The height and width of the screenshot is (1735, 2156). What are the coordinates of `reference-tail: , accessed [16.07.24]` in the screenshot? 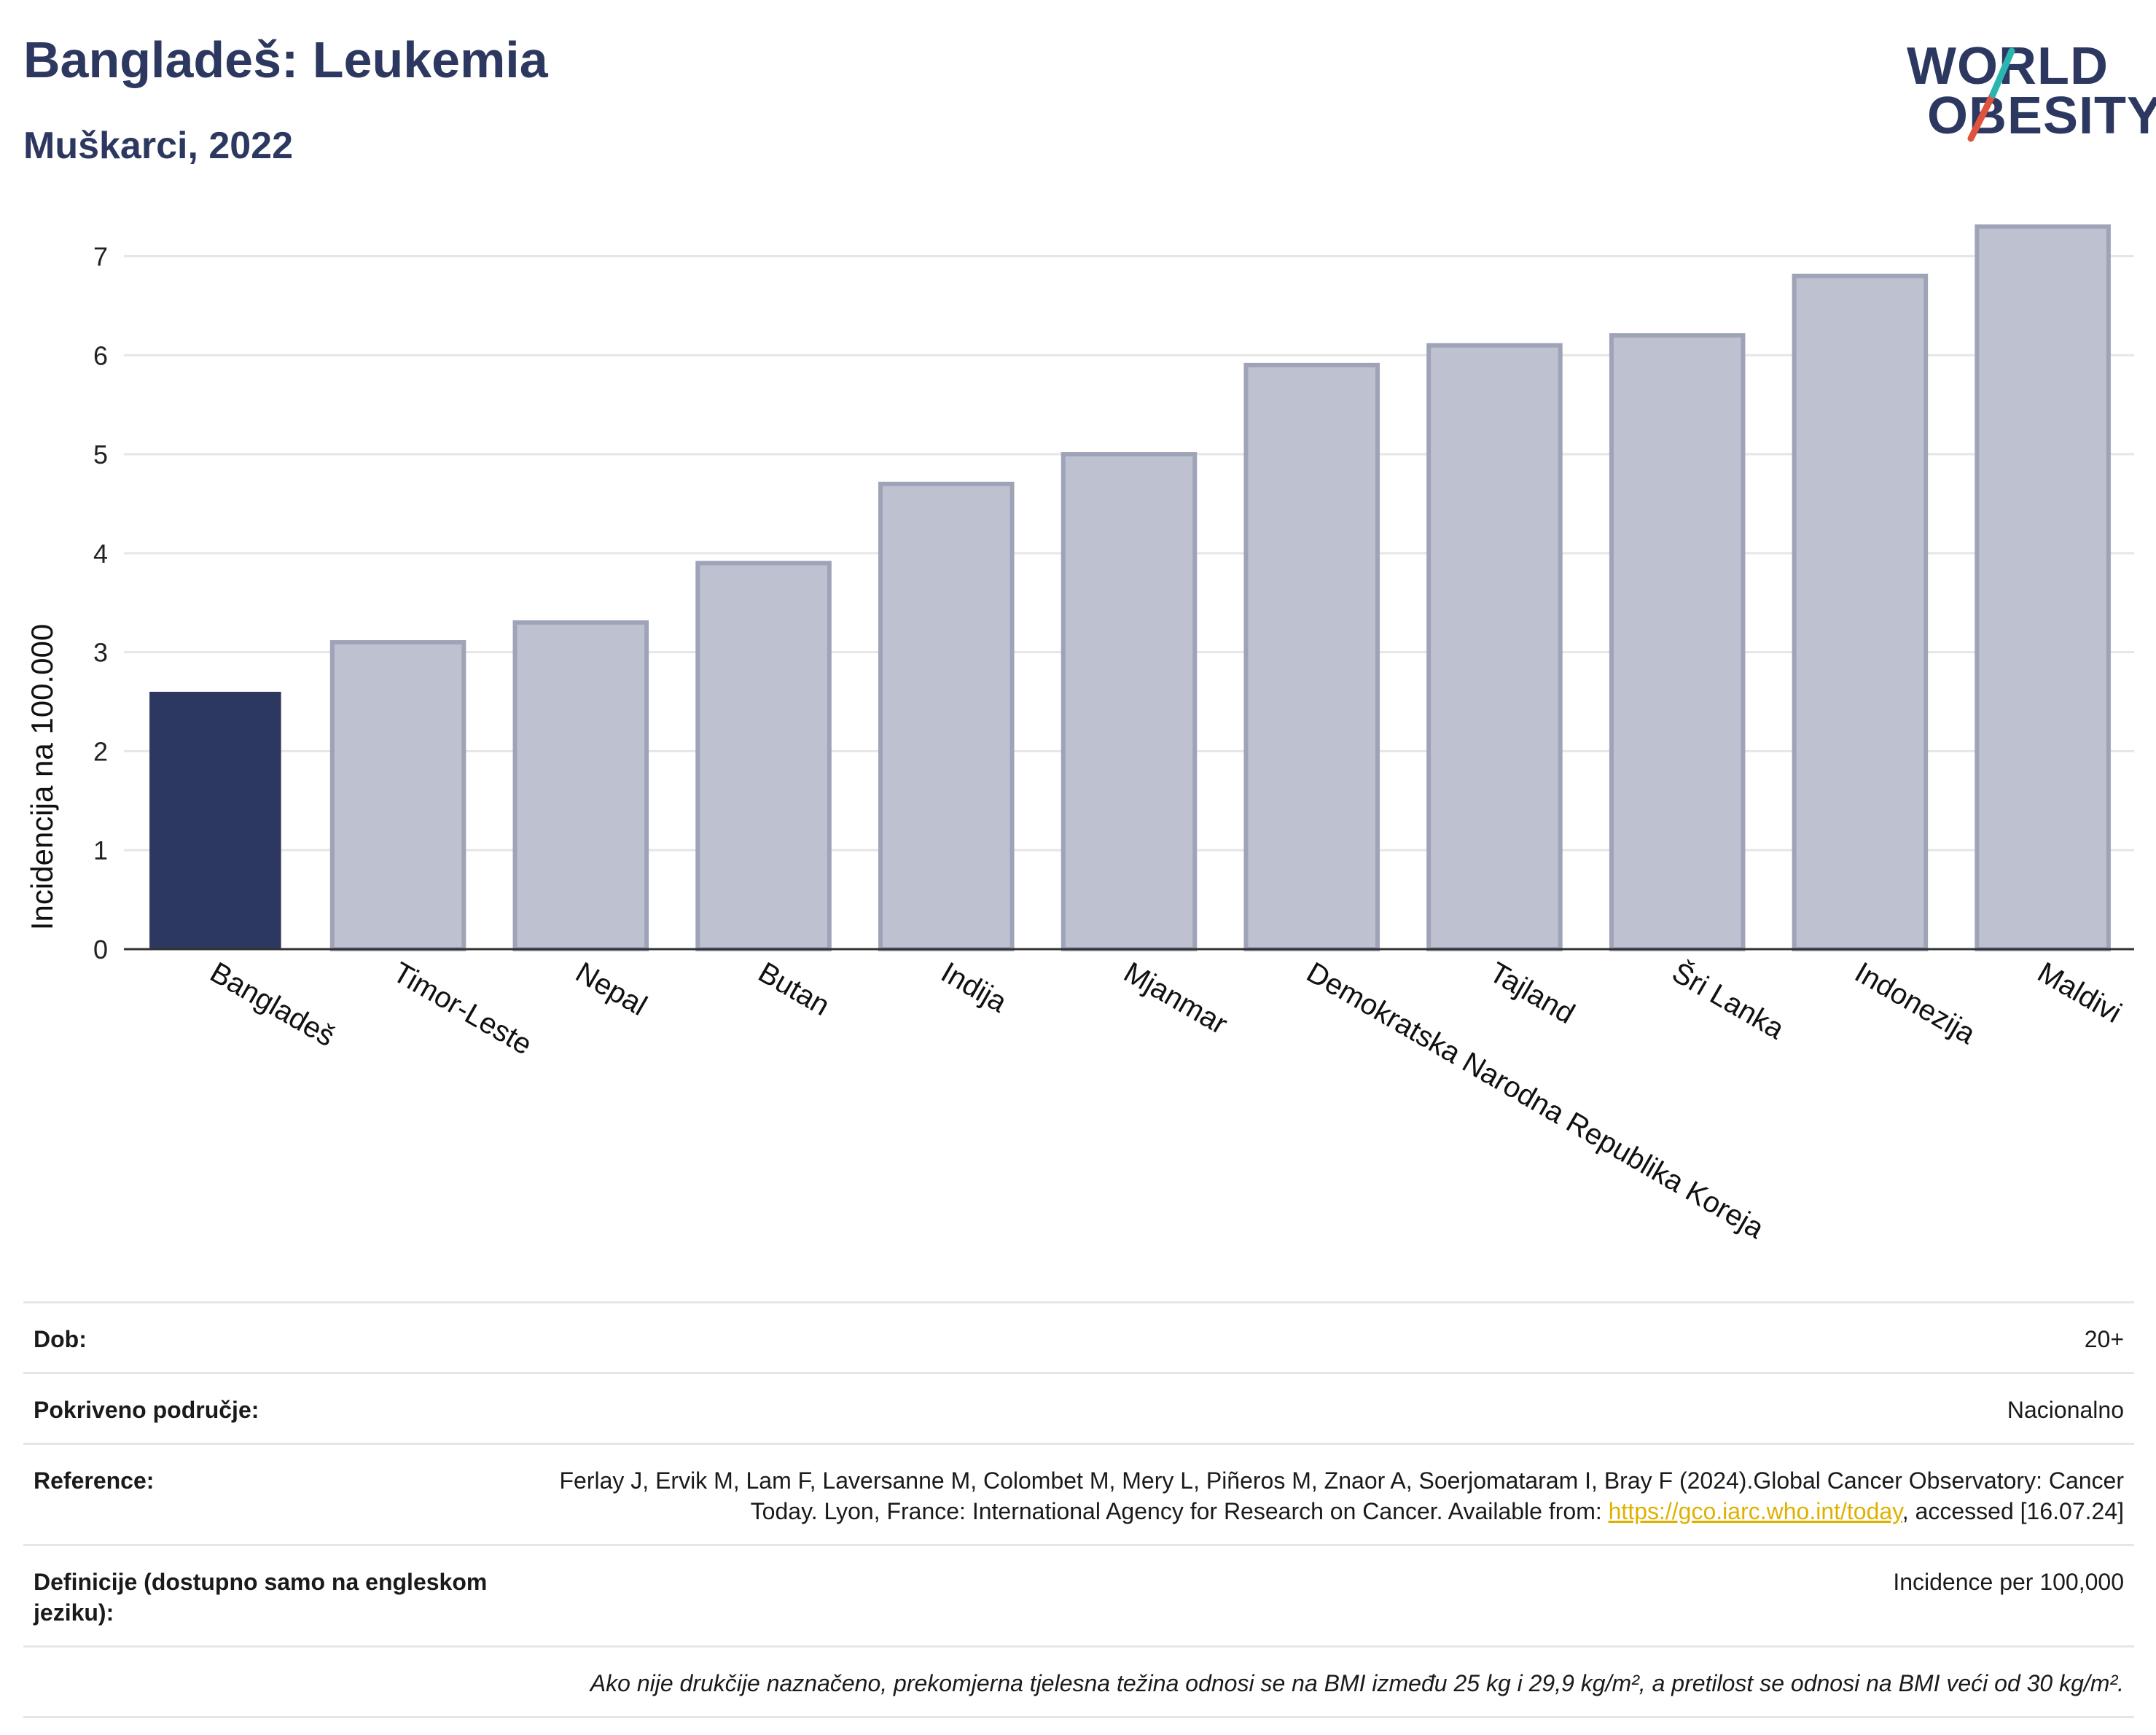 It's located at (2013, 1511).